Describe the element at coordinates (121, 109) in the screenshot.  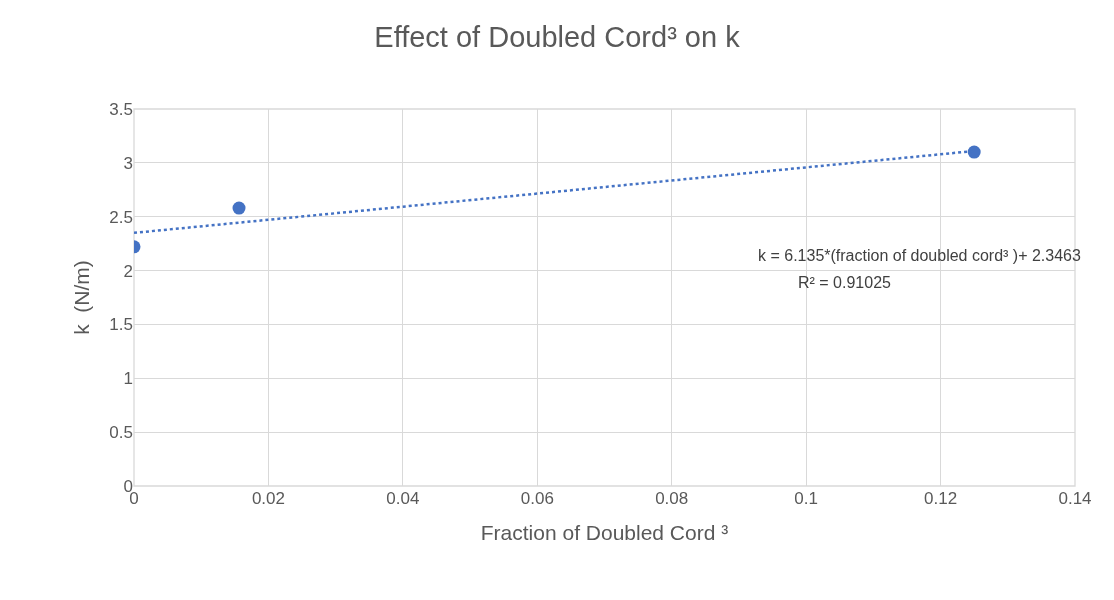
I see `y-tick-label: 3.5` at that location.